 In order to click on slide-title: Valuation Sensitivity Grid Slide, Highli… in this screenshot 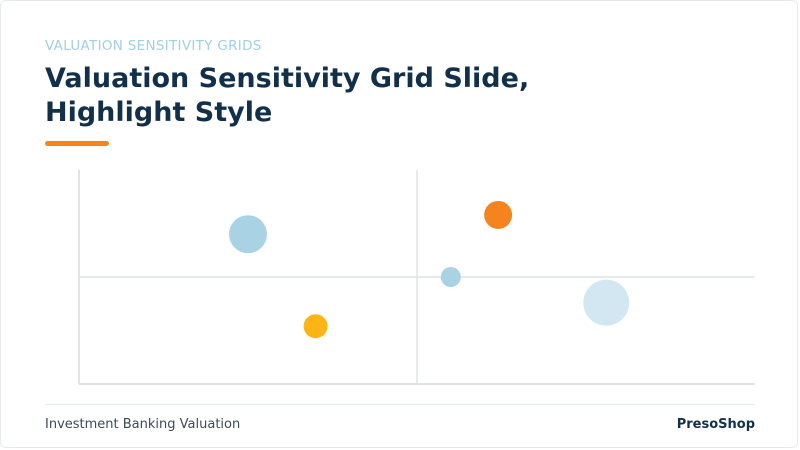, I will do `click(287, 96)`.